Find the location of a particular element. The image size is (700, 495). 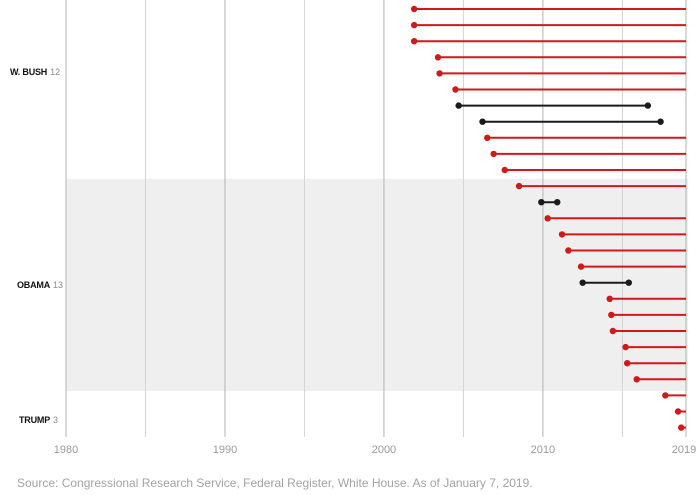

president-name: W. BUSH is located at coordinates (28, 72).